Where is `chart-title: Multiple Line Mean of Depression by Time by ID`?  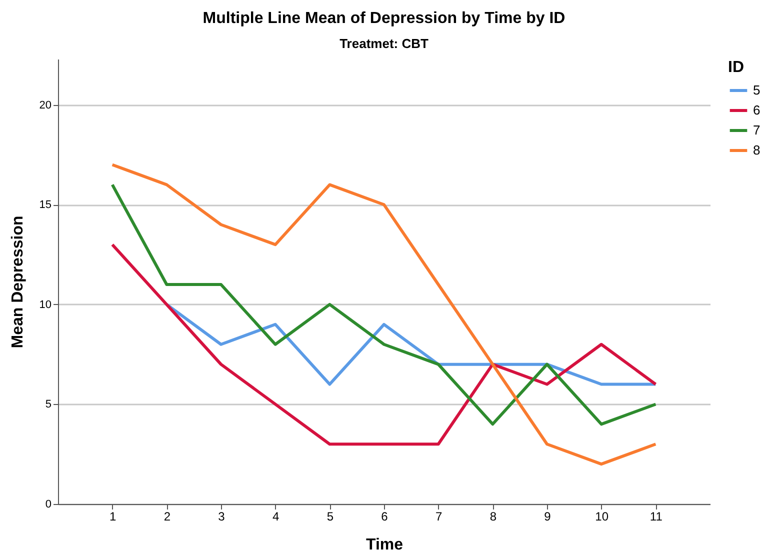
chart-title: Multiple Line Mean of Depression by Time by ID is located at coordinates (384, 18).